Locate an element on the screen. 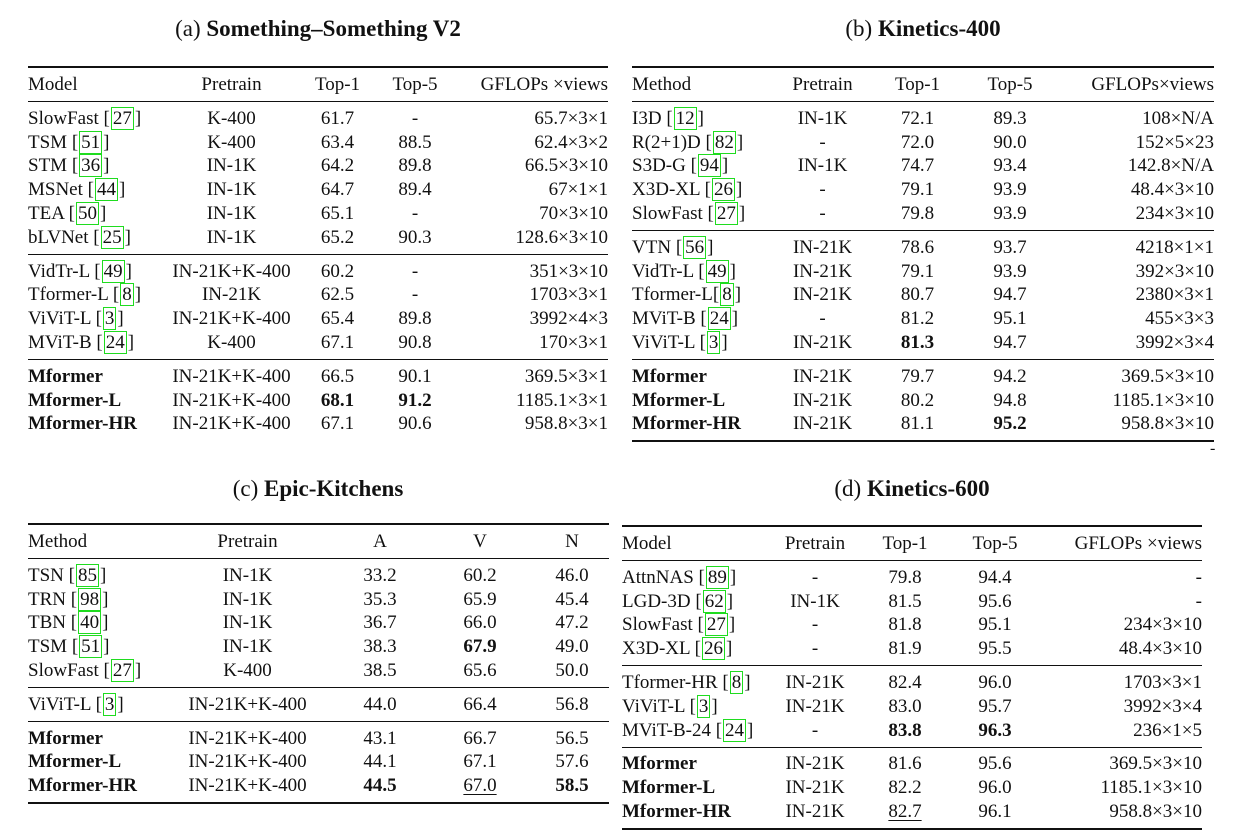 The image size is (1246, 837). value-cell: 89.8 is located at coordinates (415, 319).